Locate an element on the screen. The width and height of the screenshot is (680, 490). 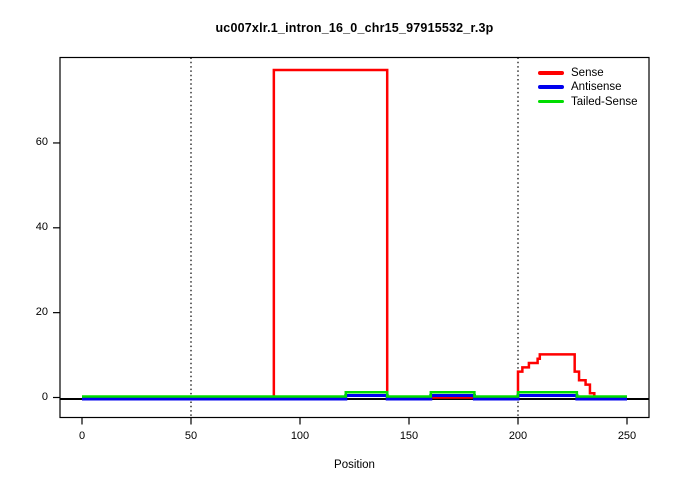
legend-item-tailed-sense: Tailed-Sense is located at coordinates (608, 102).